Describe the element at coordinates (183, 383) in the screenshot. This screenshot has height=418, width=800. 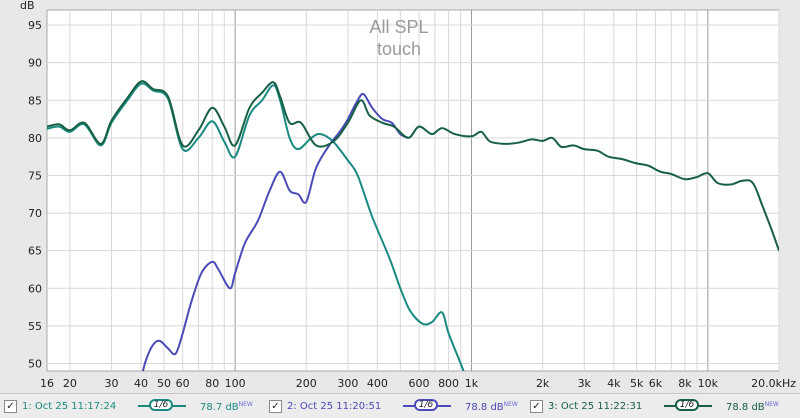
I see `x-tick-label: 60` at that location.